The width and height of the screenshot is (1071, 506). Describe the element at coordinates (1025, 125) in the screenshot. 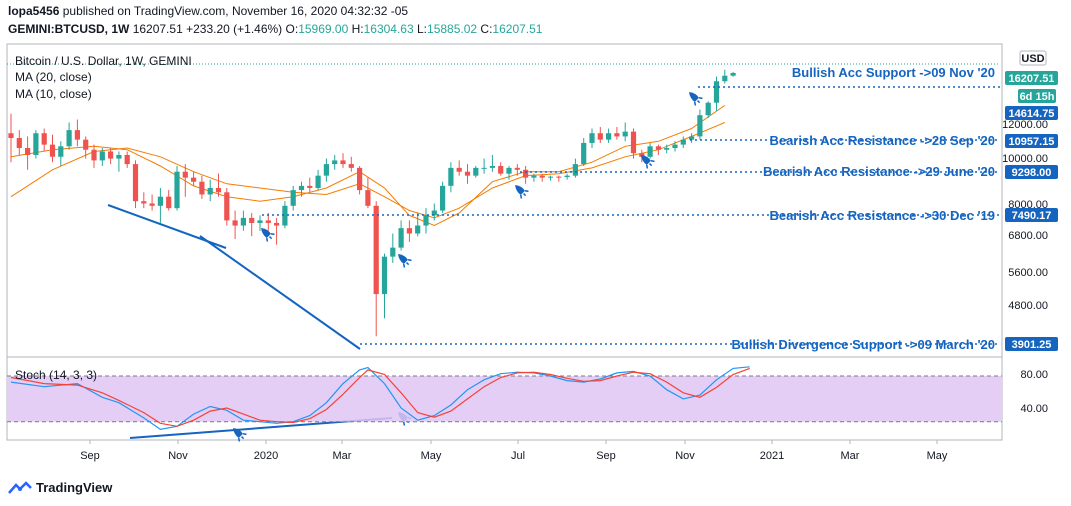

I see `price-tick-label: 12000.00` at that location.